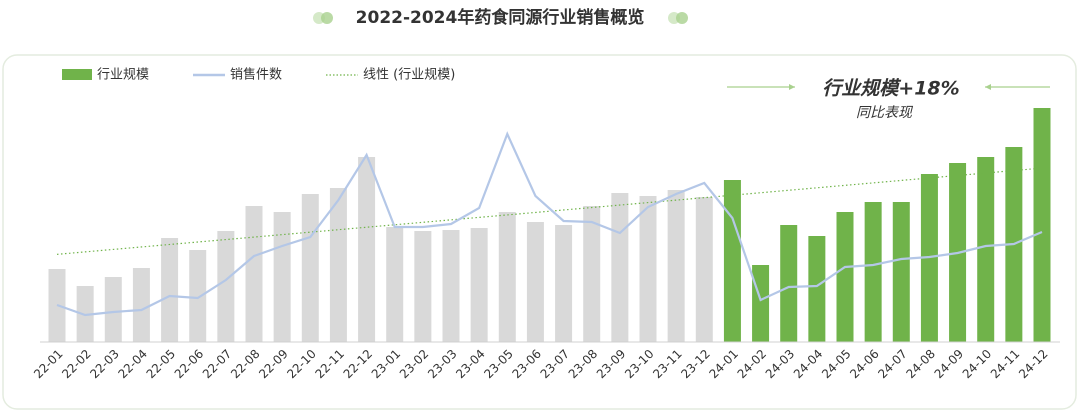 The image size is (1080, 417). Describe the element at coordinates (77, 74) in the screenshot. I see `legend-swatch` at that location.